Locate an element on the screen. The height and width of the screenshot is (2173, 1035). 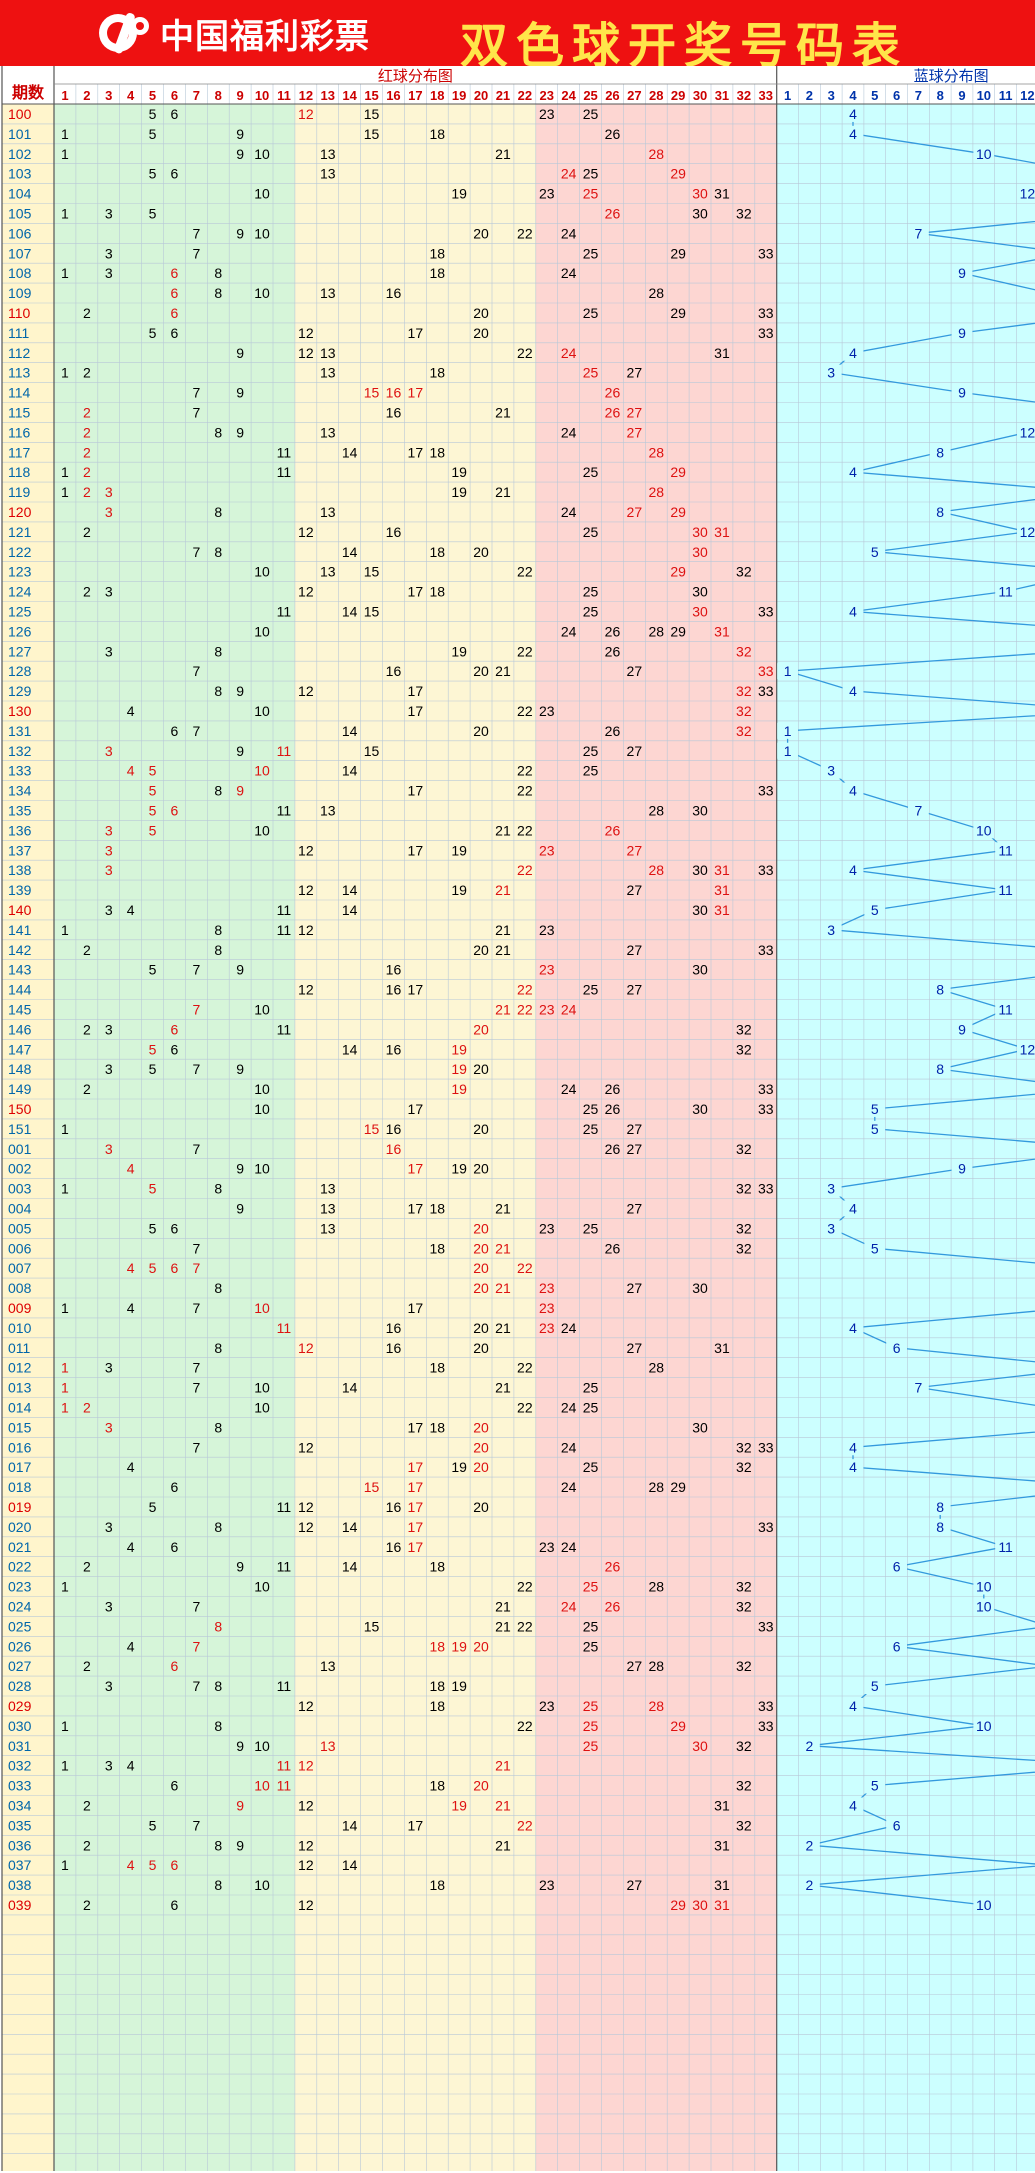
red-ball-number: 16 is located at coordinates (394, 532).